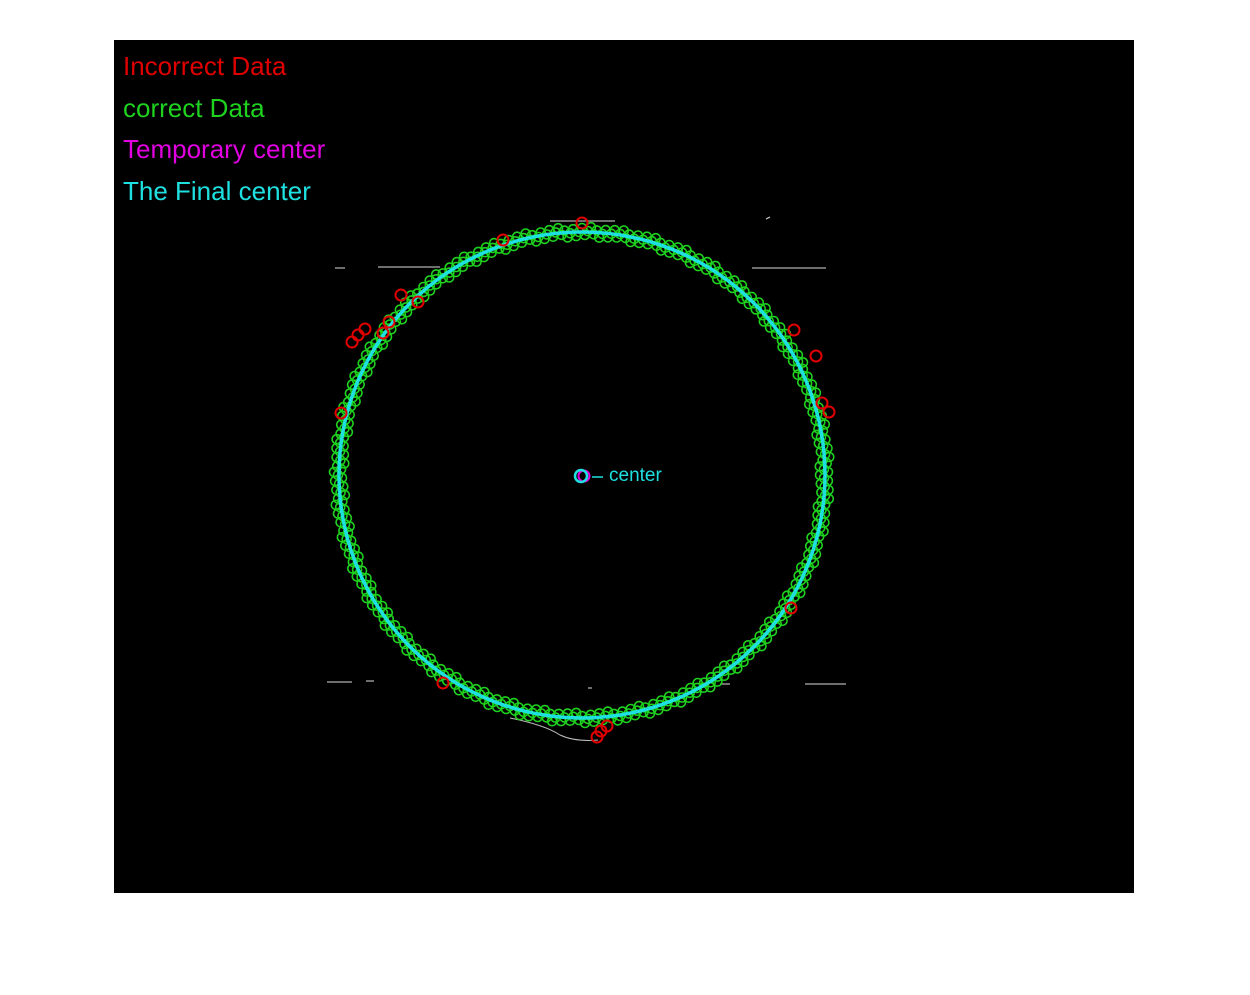  Describe the element at coordinates (194, 107) in the screenshot. I see `legend-correct-data: correct Data` at that location.